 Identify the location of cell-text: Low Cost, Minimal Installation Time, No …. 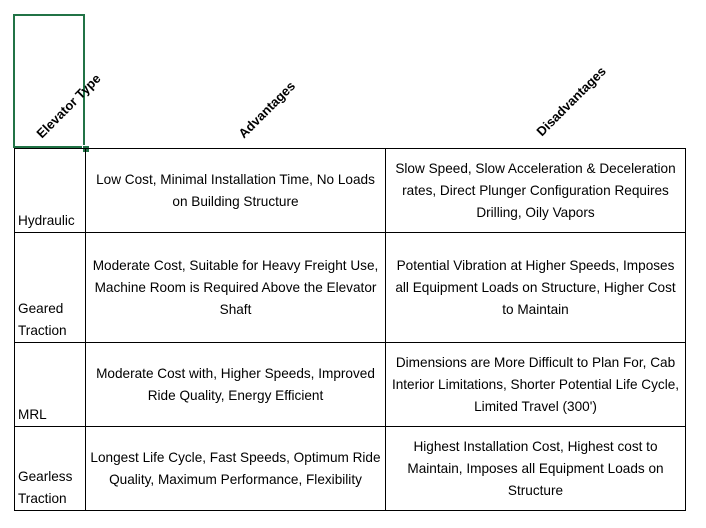
(235, 190).